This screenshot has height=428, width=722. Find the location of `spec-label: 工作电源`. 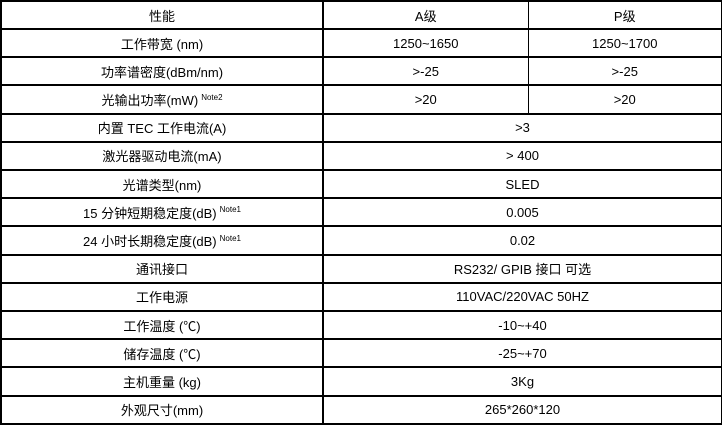

spec-label: 工作电源 is located at coordinates (162, 297).